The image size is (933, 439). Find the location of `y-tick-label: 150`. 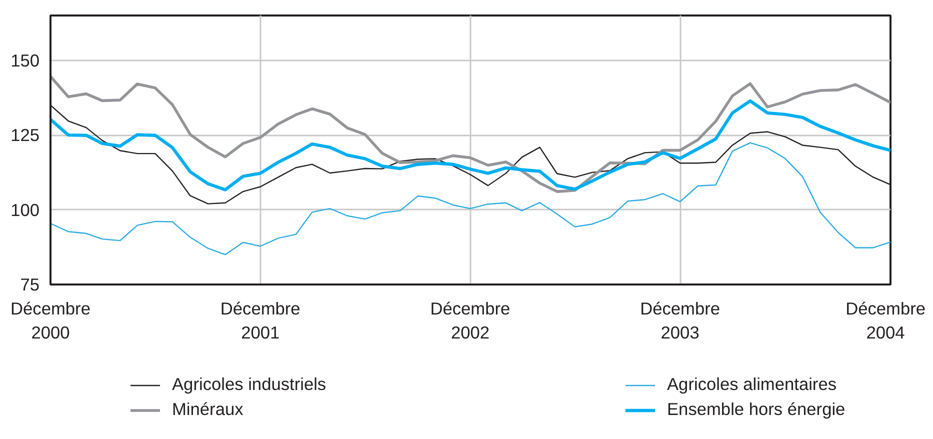

y-tick-label: 150 is located at coordinates (25, 60).